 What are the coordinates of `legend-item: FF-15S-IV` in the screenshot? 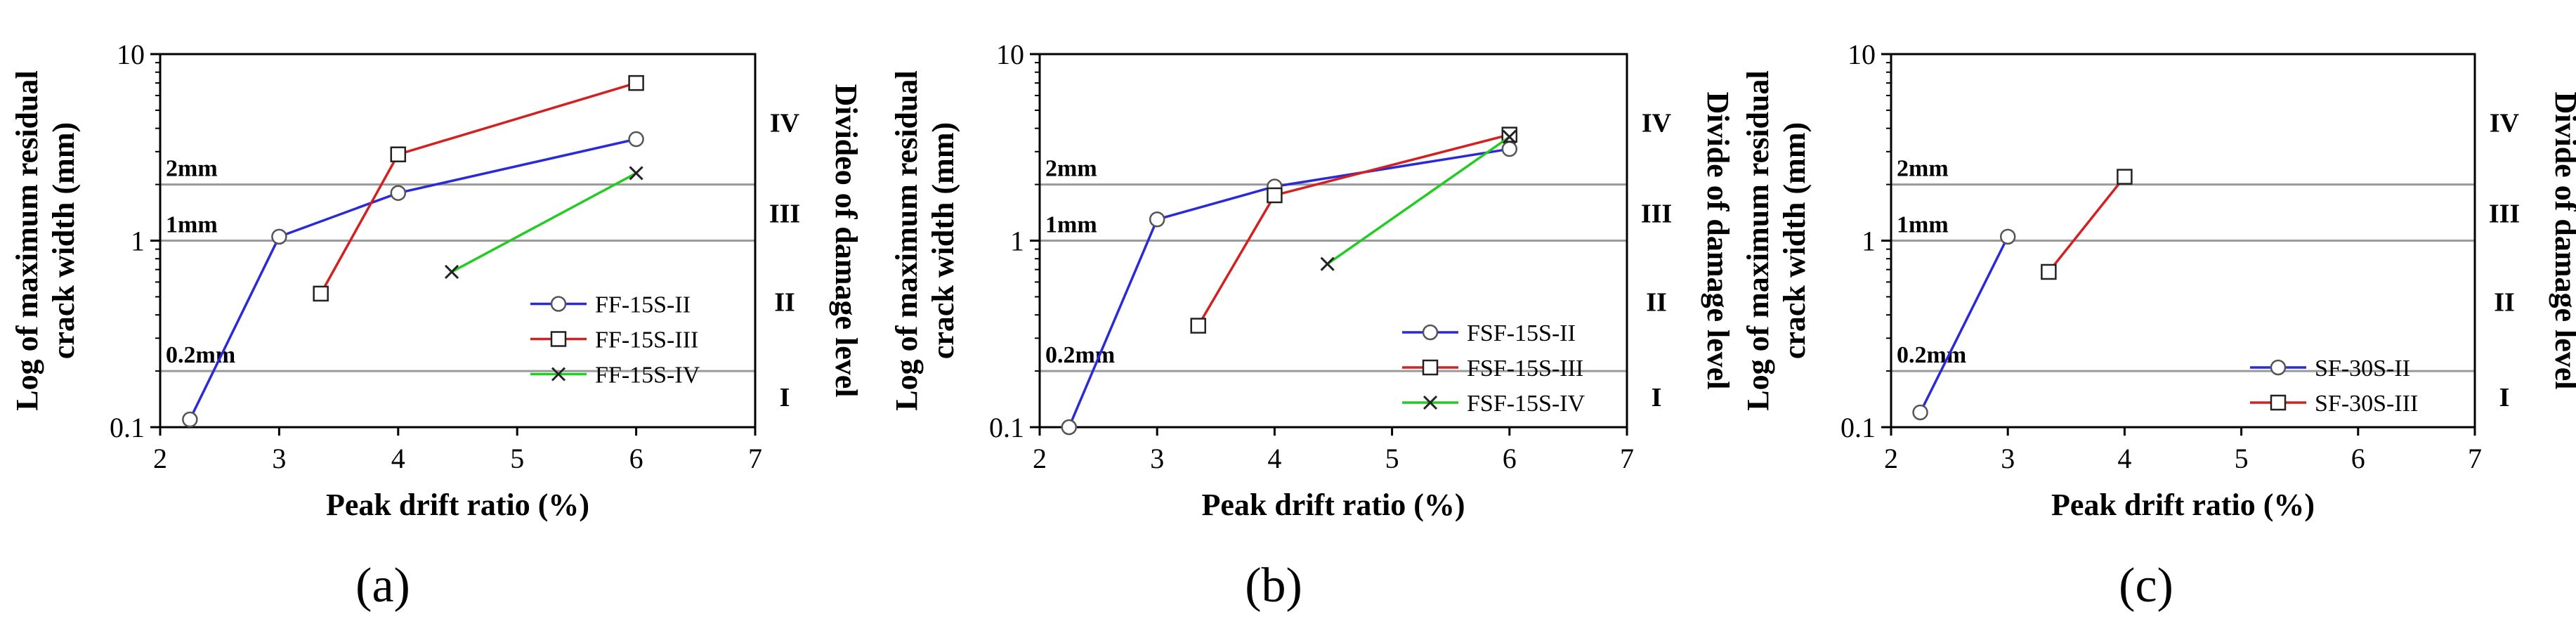 It's located at (615, 376).